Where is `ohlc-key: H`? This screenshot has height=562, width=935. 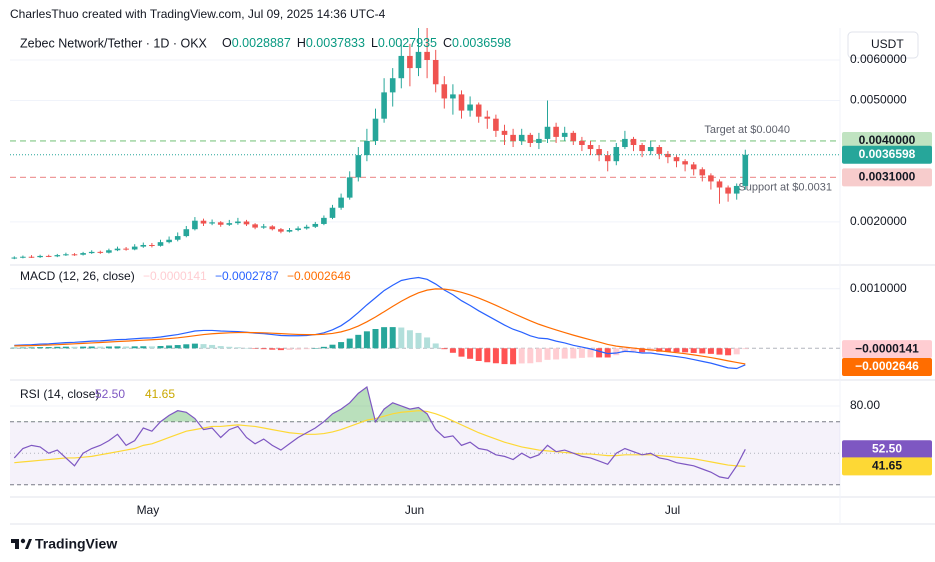
ohlc-key: H is located at coordinates (301, 43).